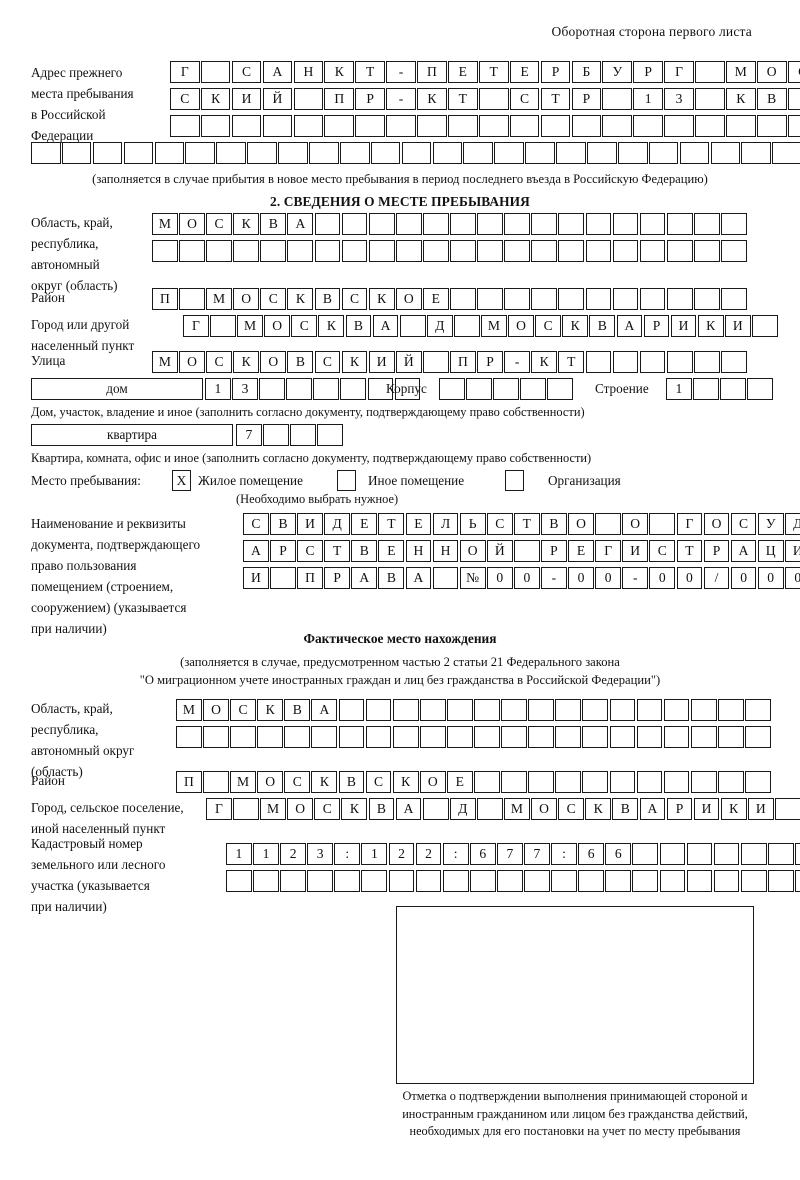  I want to click on stroenie-comb: 1, so click(720, 389).